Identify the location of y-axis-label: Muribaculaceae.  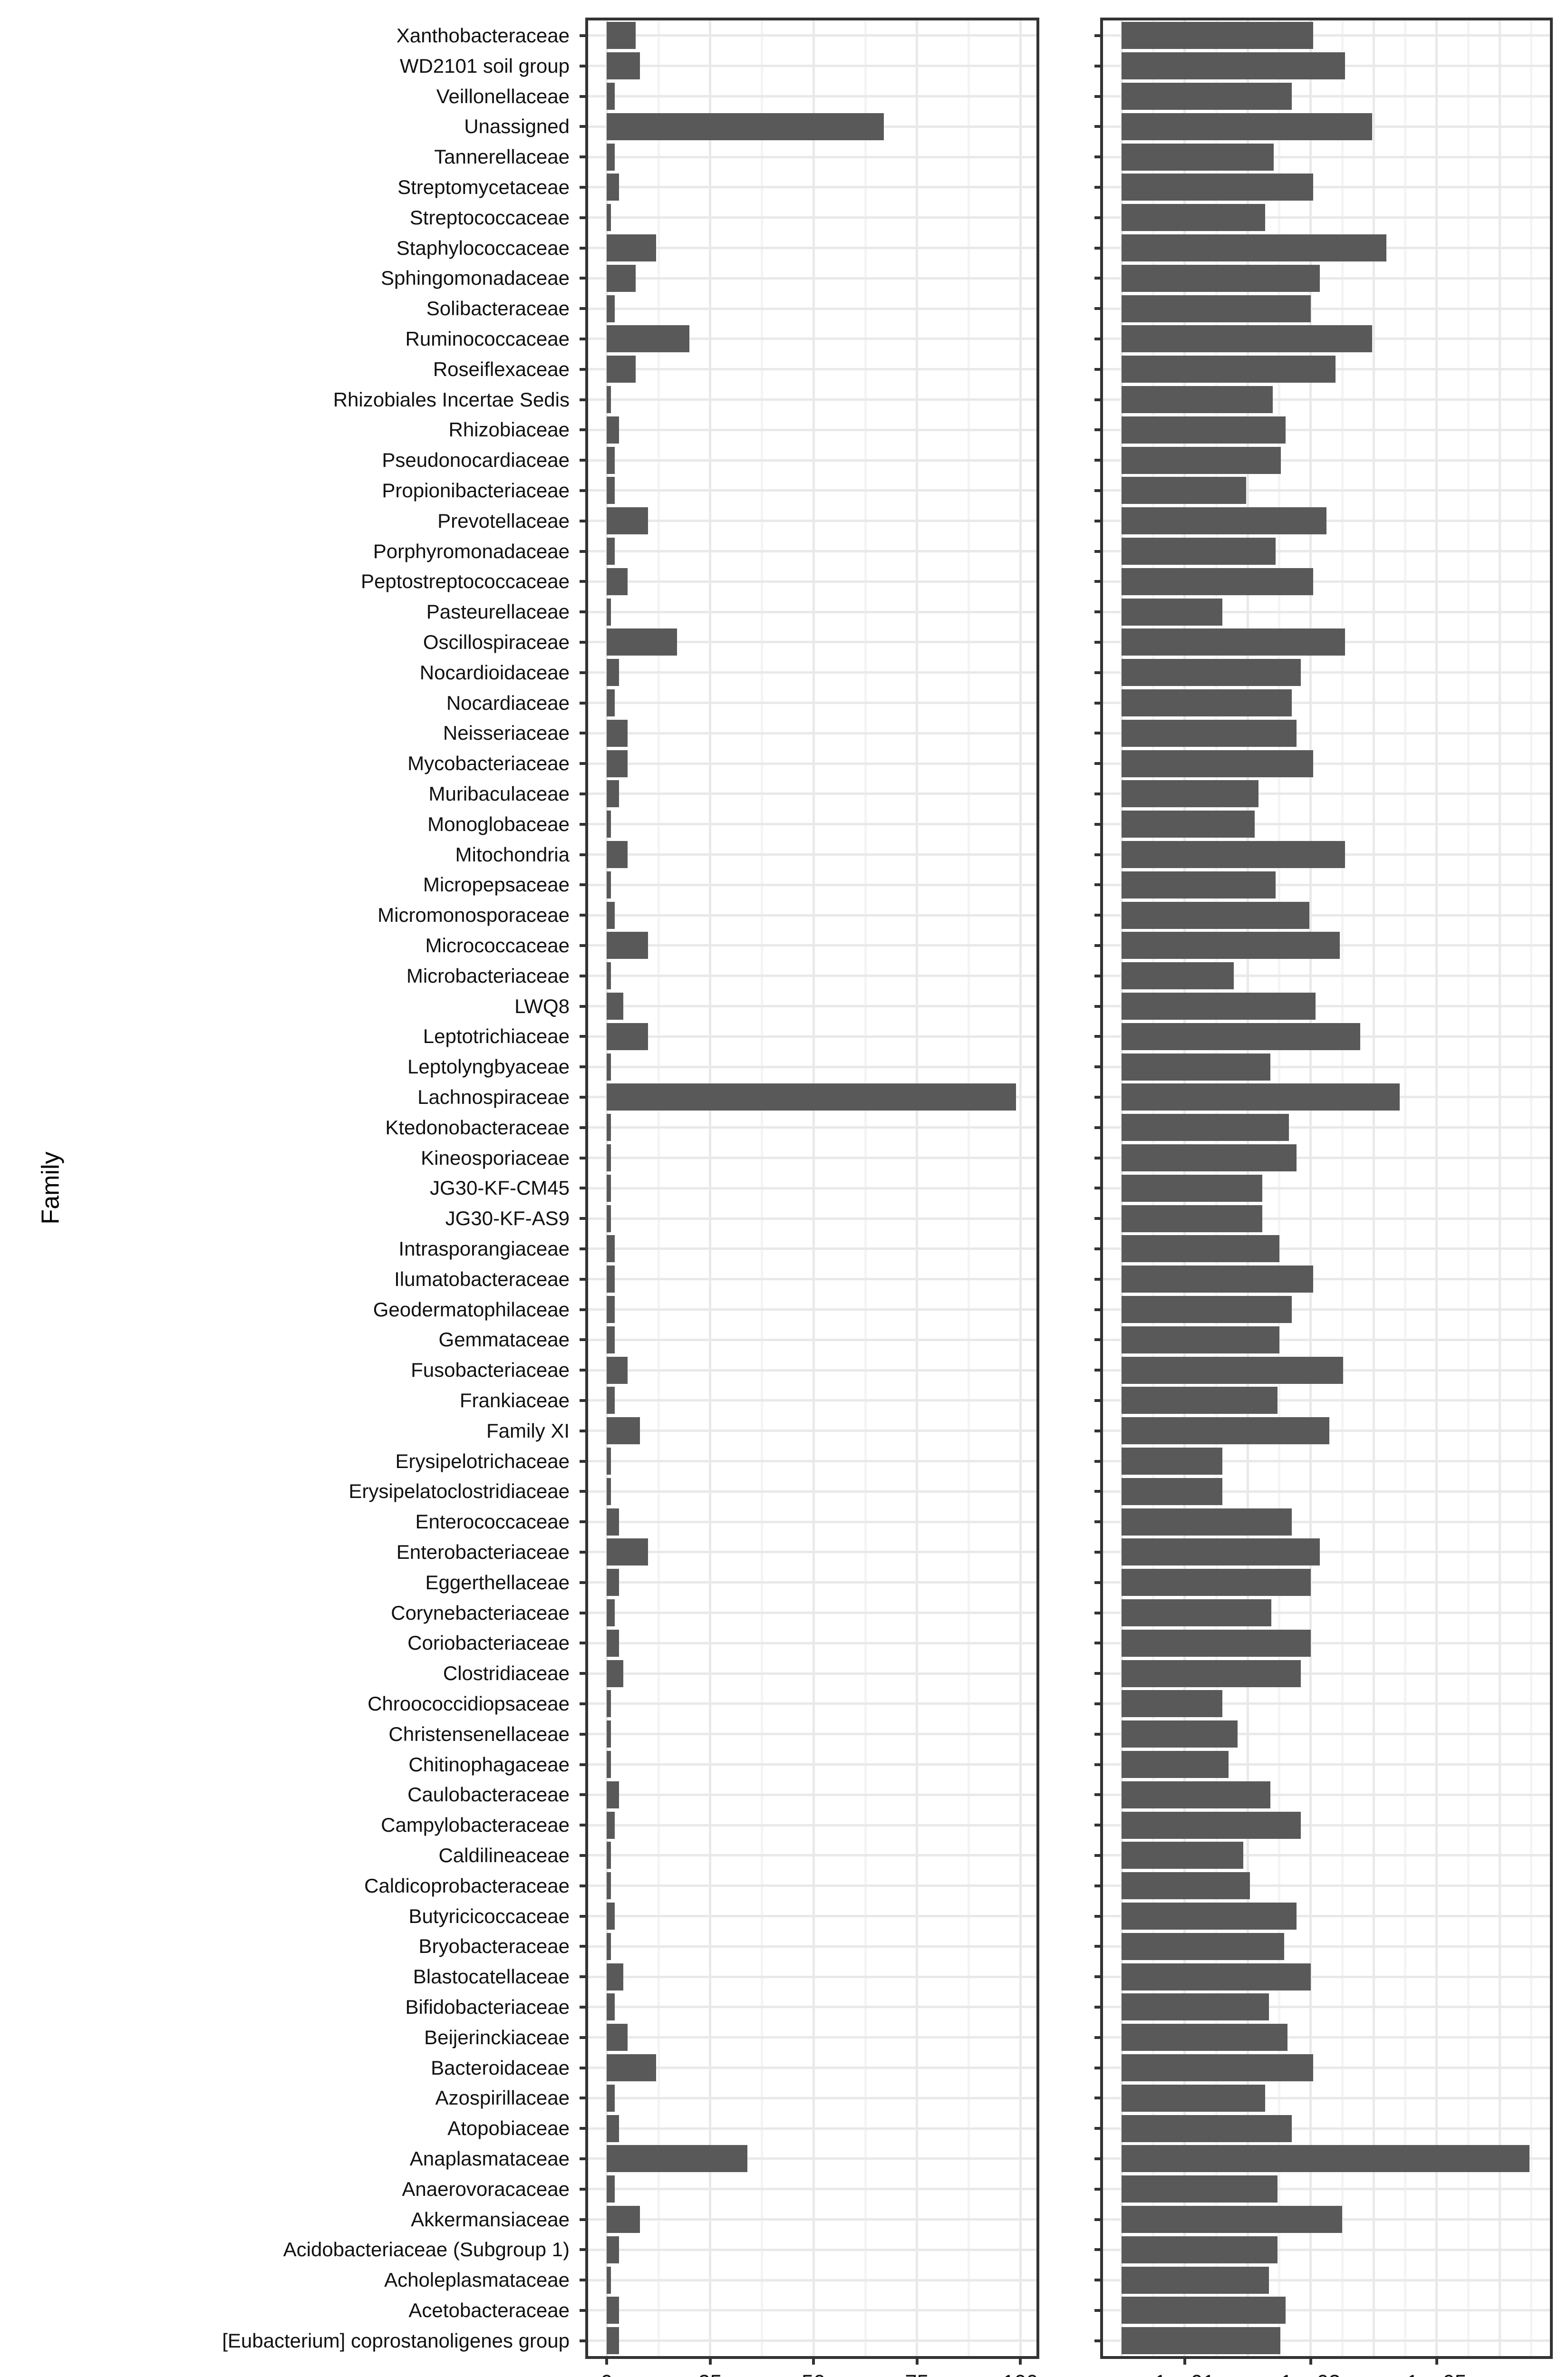
(499, 793).